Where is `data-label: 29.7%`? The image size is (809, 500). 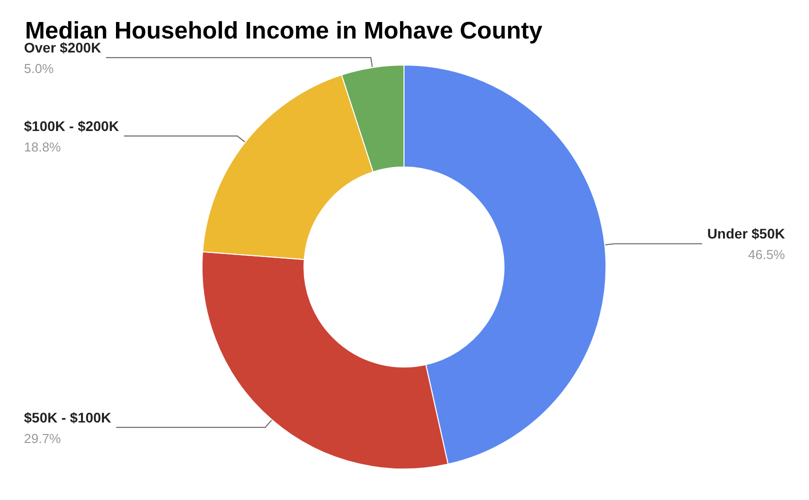
data-label: 29.7% is located at coordinates (43, 438).